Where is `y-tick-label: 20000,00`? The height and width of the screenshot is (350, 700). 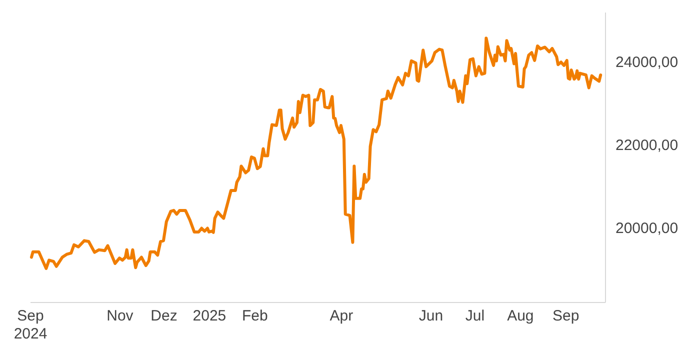 y-tick-label: 20000,00 is located at coordinates (647, 228).